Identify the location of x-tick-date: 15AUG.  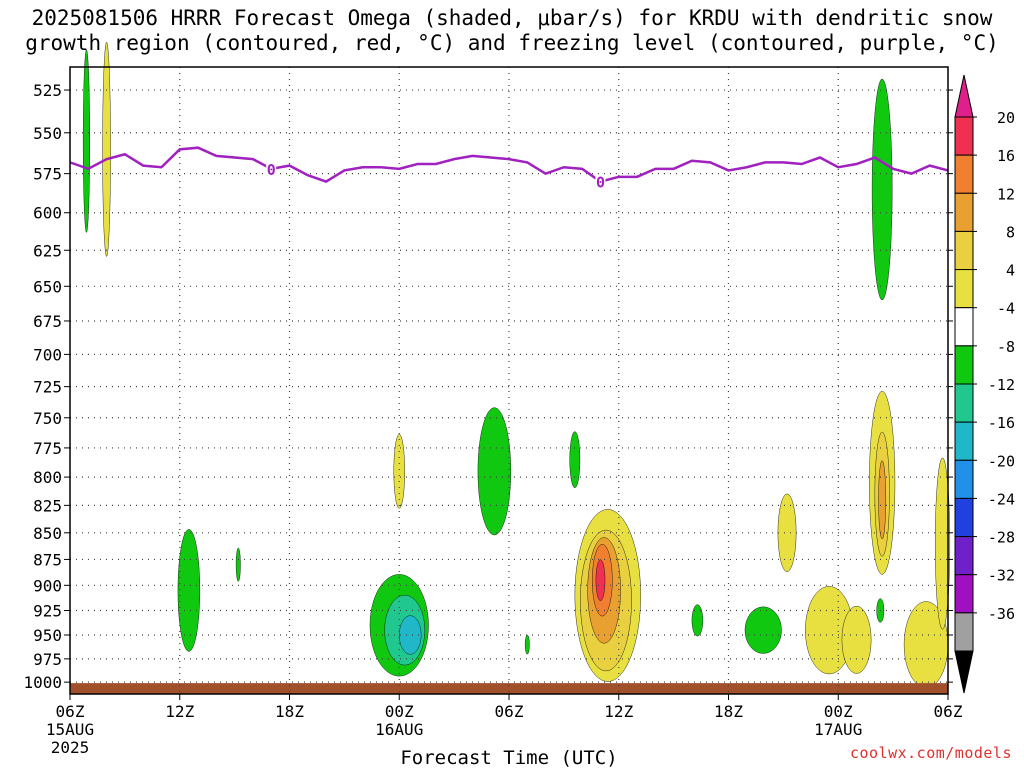
(70, 729).